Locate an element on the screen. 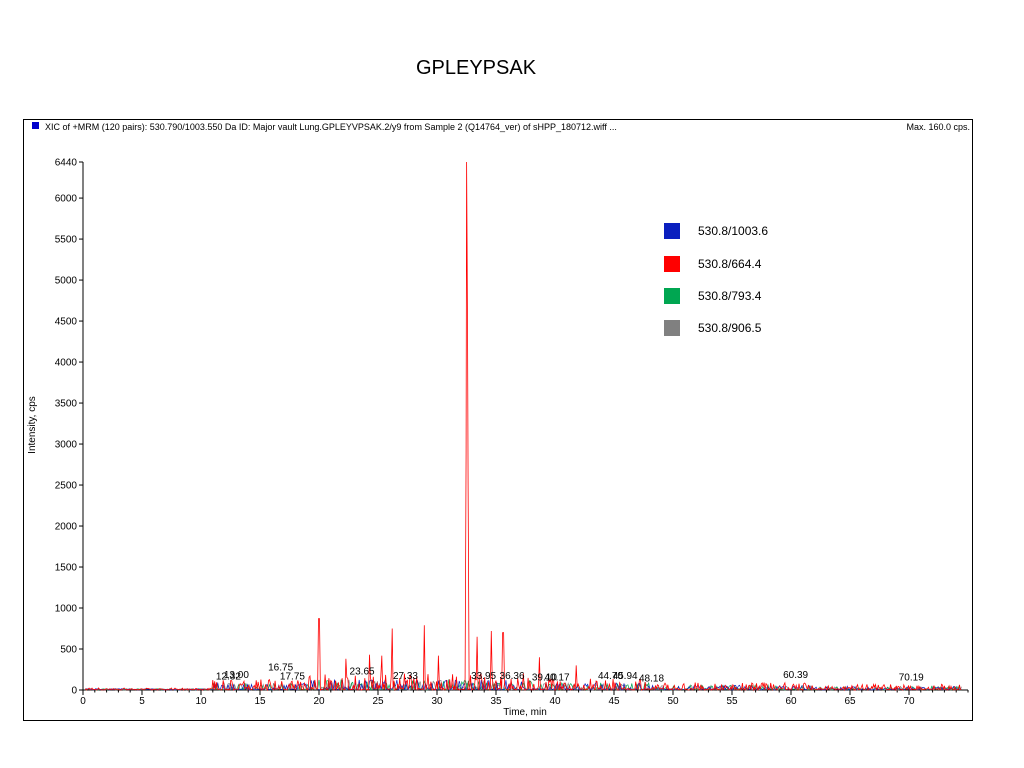 The image size is (1024, 768). peak-label: 40.17 is located at coordinates (556, 677).